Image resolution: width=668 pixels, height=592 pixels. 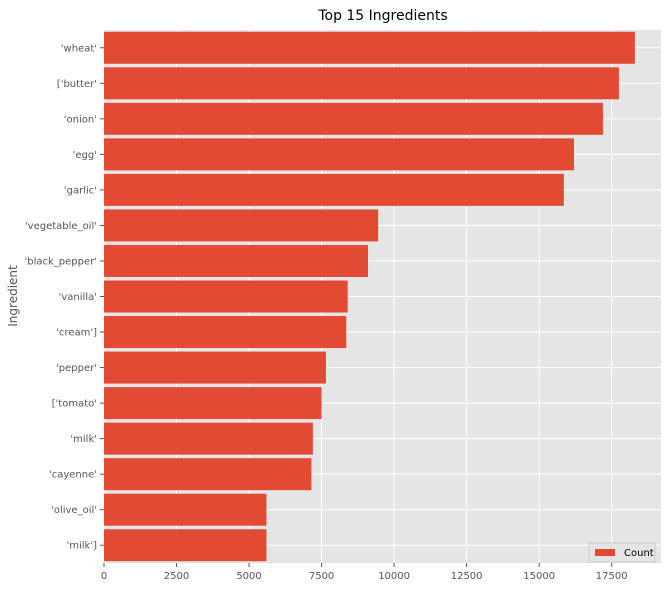 I want to click on legend-box, so click(x=622, y=552).